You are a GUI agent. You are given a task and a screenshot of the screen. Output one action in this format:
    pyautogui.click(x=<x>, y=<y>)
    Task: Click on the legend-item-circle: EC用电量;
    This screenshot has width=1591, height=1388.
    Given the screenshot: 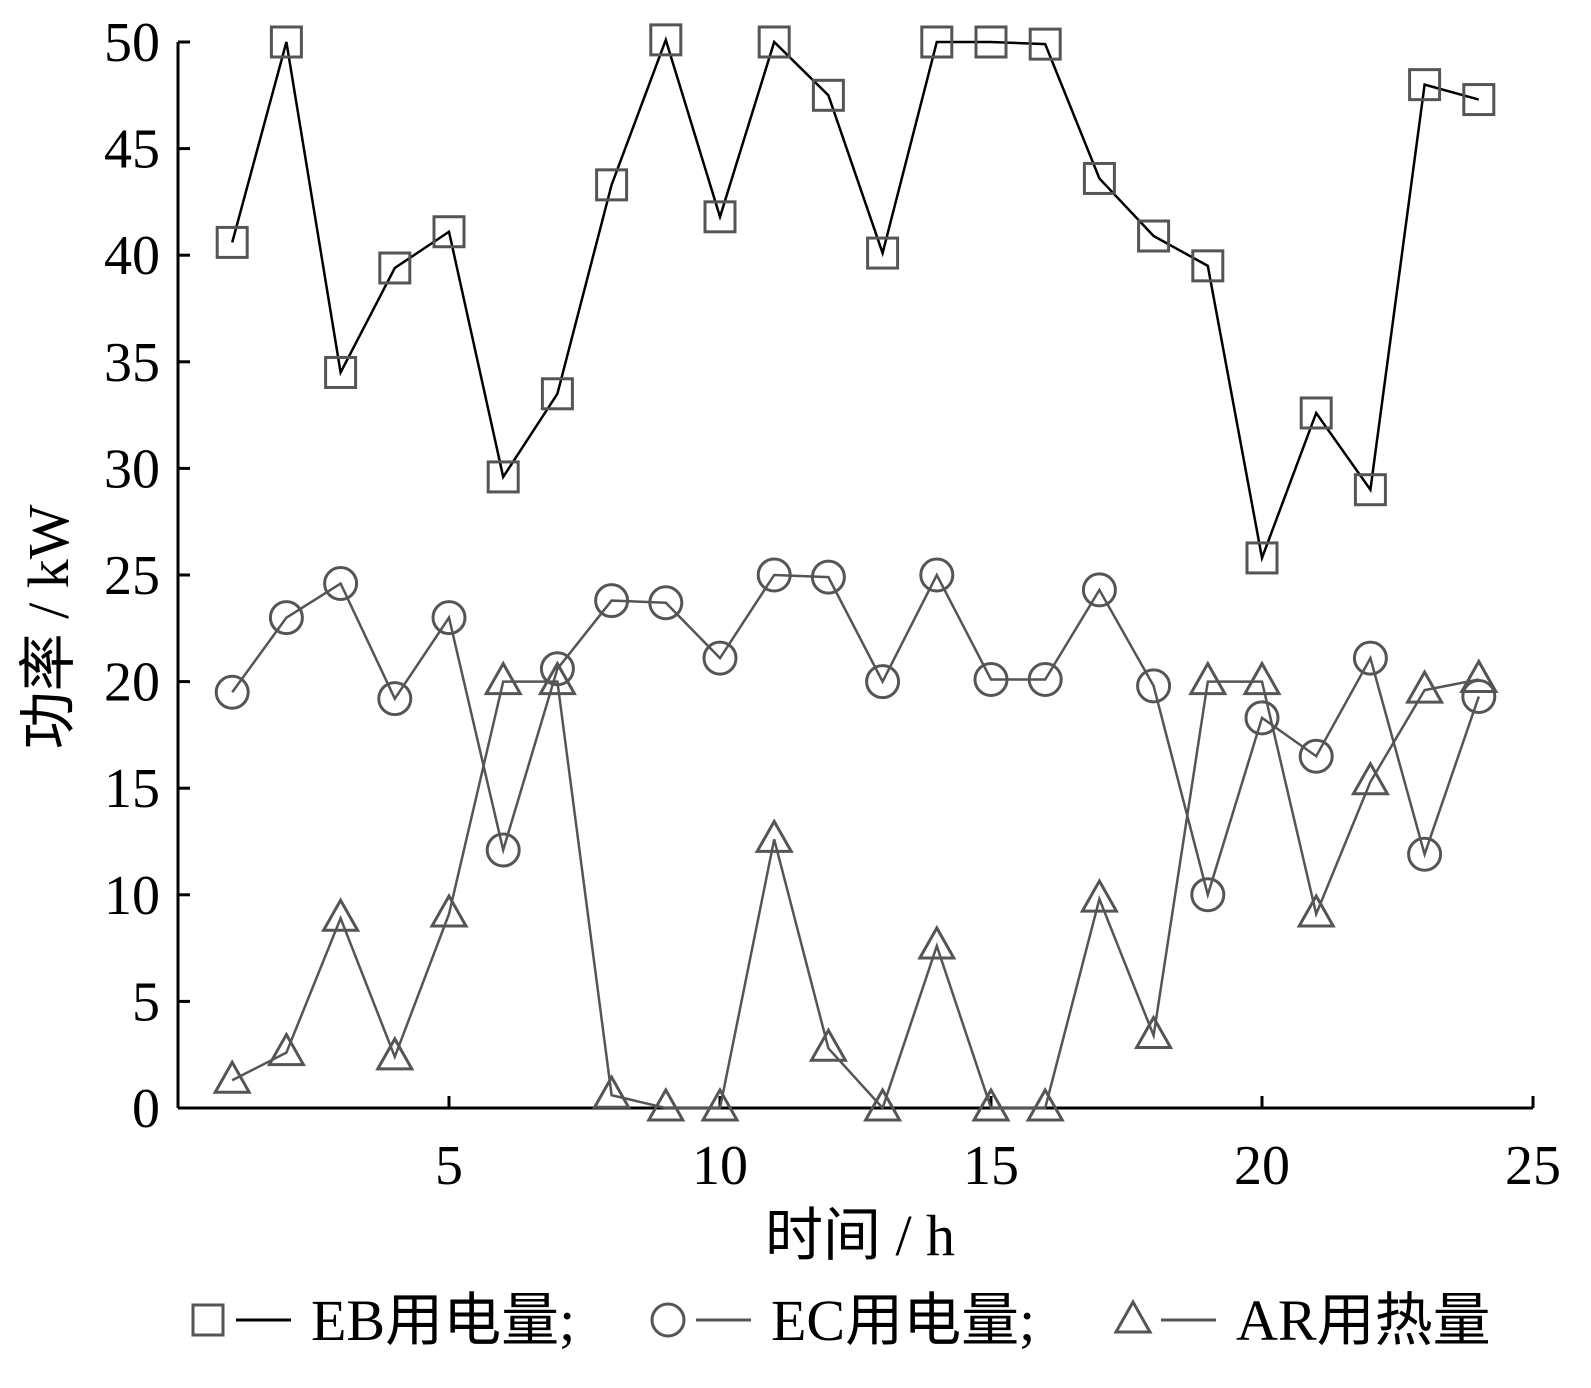 What is the action you would take?
    pyautogui.click(x=842, y=1320)
    